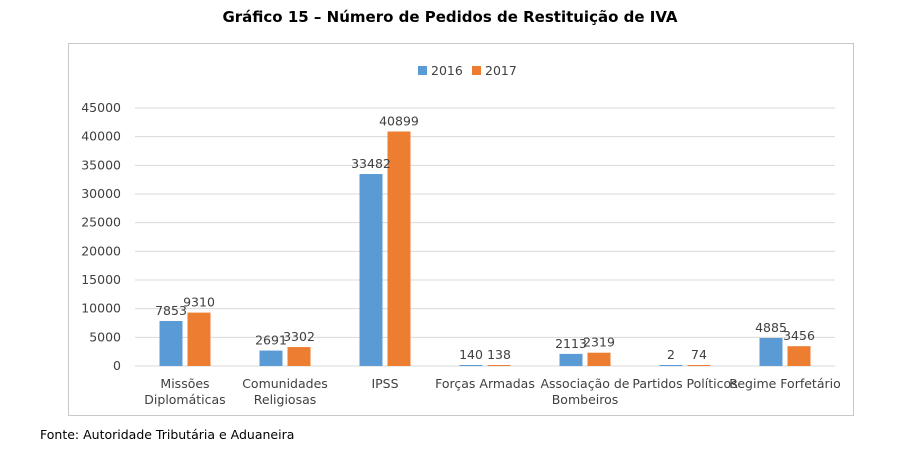 Image resolution: width=900 pixels, height=453 pixels. Describe the element at coordinates (501, 70) in the screenshot. I see `legend-label-2017: 2017` at that location.